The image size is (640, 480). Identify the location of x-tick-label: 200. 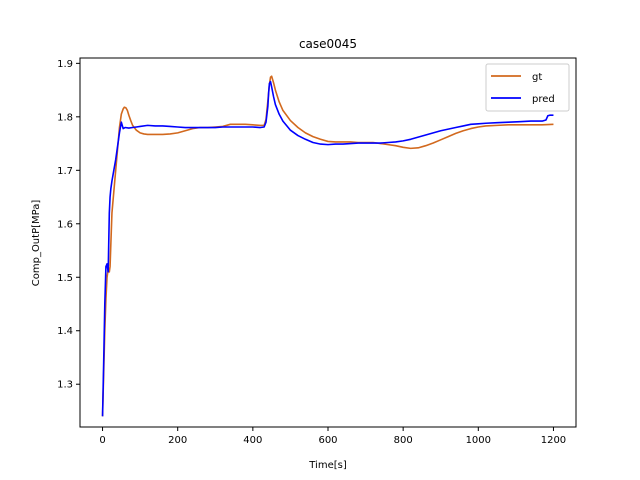
(177, 440).